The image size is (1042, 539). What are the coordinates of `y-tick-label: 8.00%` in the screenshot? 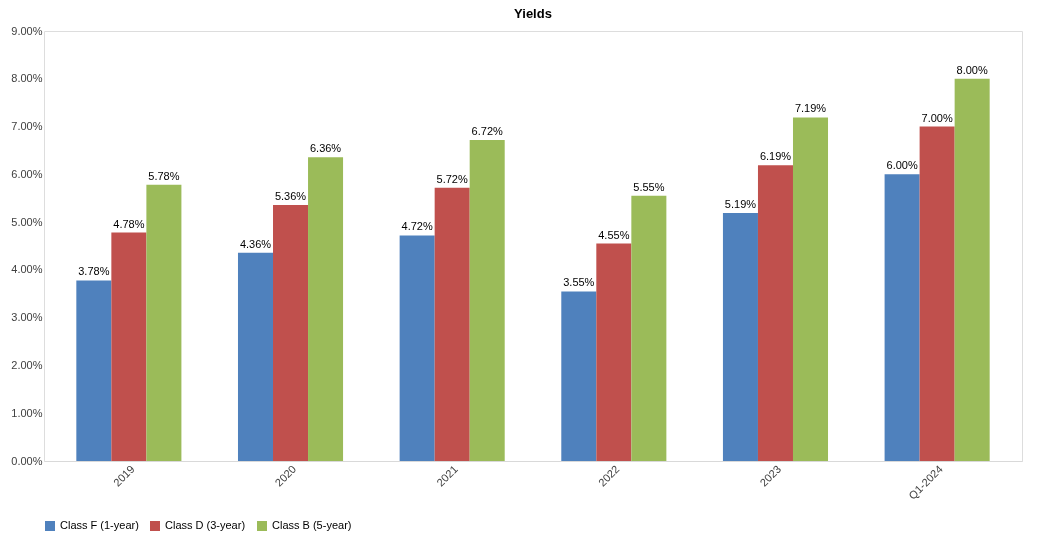 It's located at (27, 78).